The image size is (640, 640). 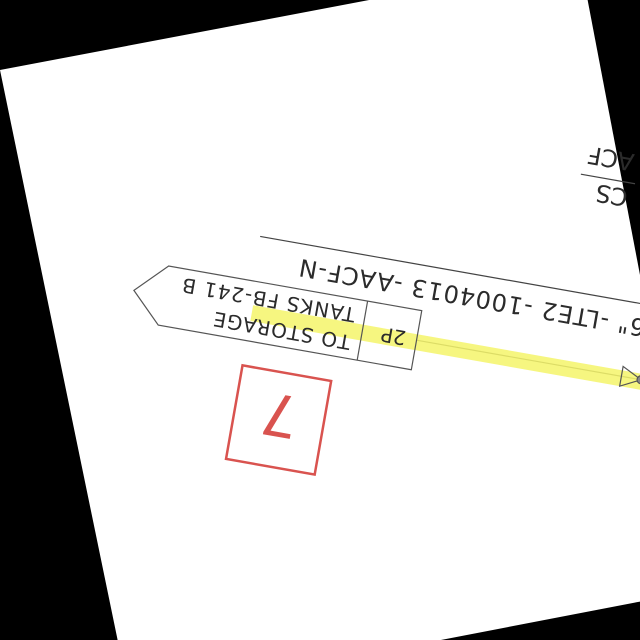 I want to click on gate-valve-icon, so click(x=629, y=380).